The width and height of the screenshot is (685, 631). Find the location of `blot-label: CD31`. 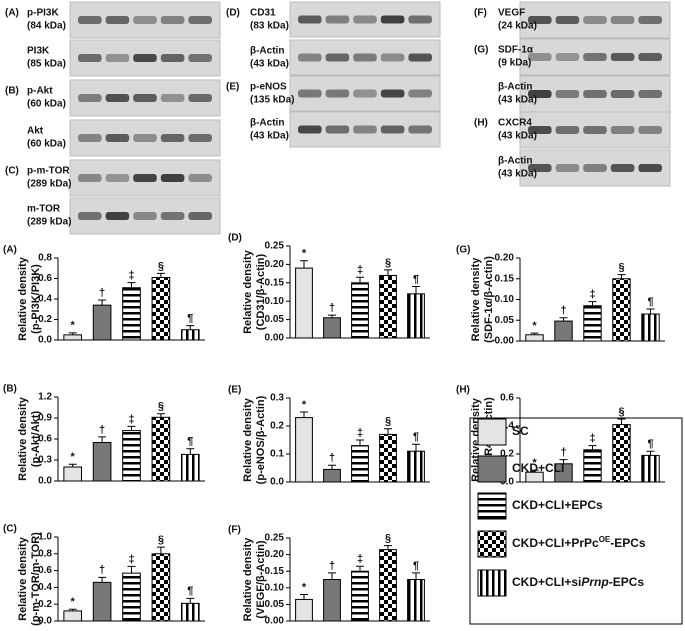

blot-label: CD31 is located at coordinates (263, 13).